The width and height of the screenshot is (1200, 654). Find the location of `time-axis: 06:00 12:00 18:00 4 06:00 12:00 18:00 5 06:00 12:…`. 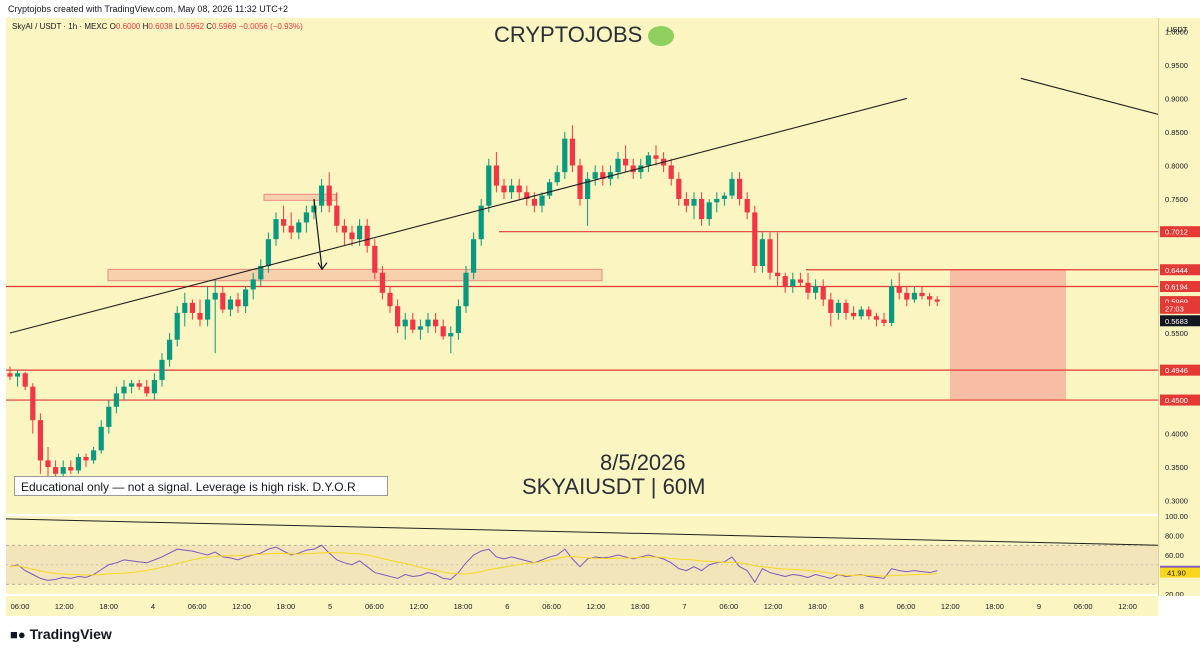

time-axis: 06:00 12:00 18:00 4 06:00 12:00 18:00 5 06:00 12:… is located at coordinates (582, 606).